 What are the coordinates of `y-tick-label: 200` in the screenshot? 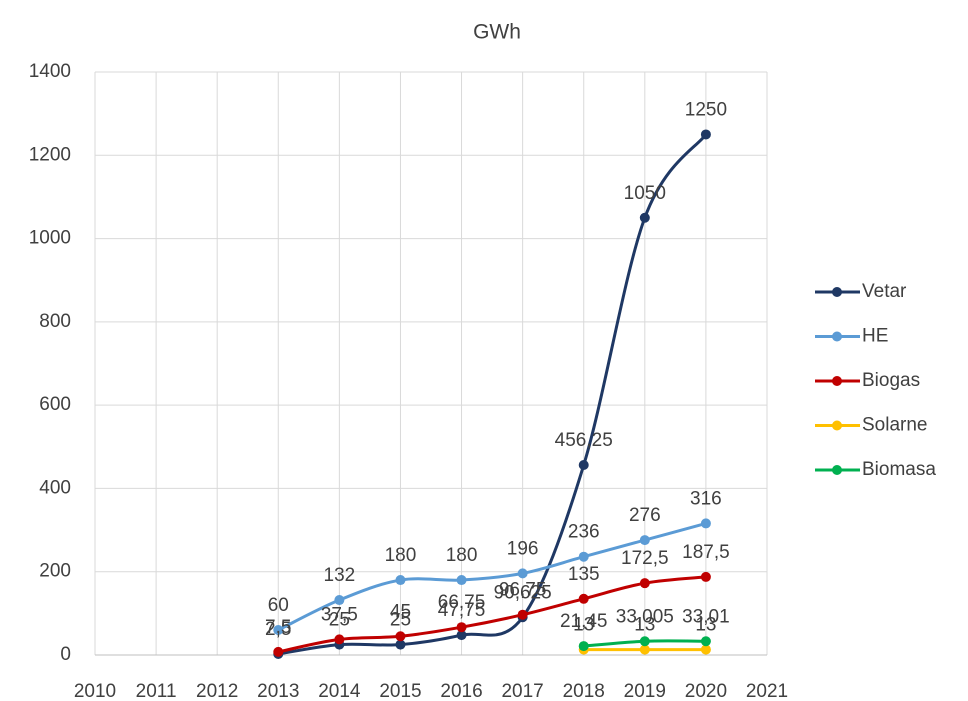 It's located at (55, 571).